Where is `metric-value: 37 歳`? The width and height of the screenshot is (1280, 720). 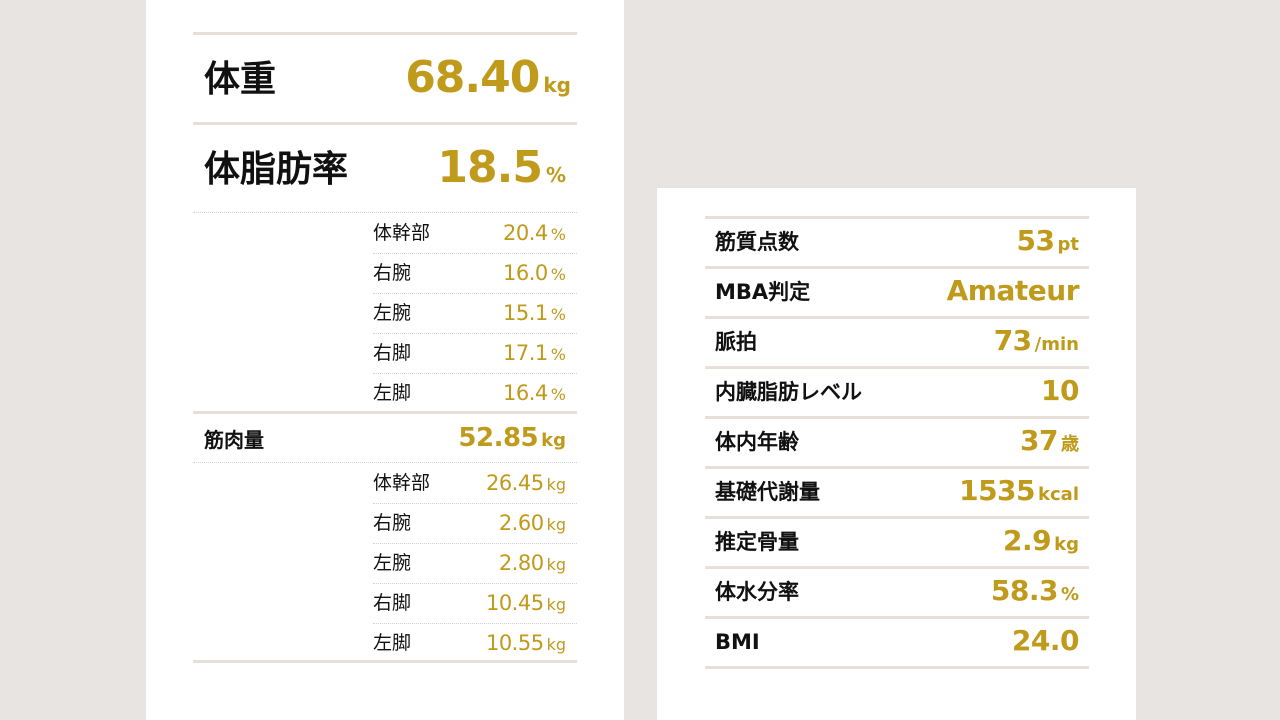 metric-value: 37 歳 is located at coordinates (1049, 441).